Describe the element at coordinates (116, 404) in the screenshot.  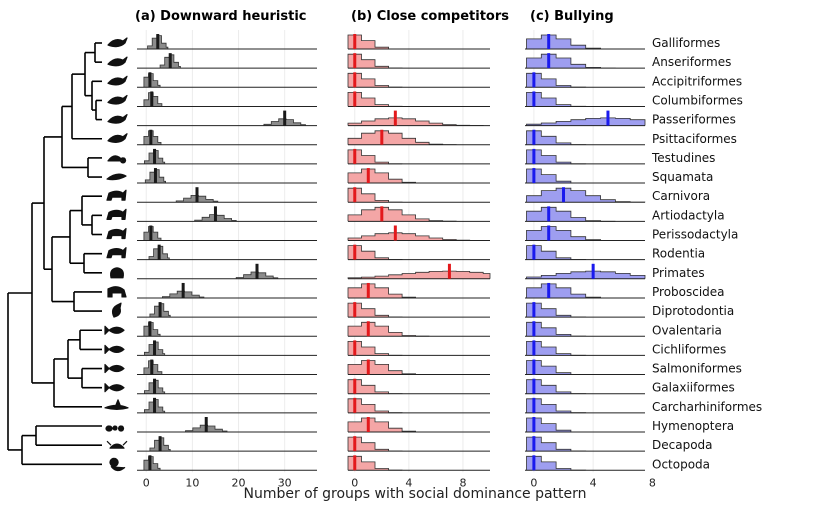
I see `shark-icon` at that location.